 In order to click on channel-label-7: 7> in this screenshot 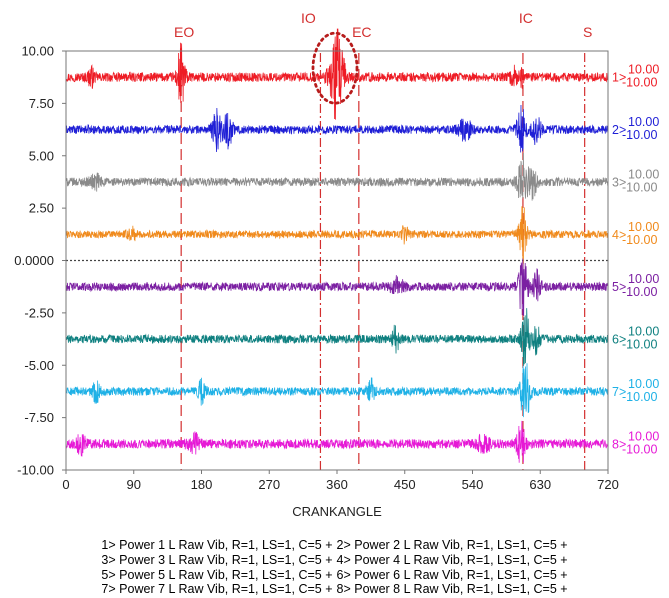, I will do `click(619, 392)`.